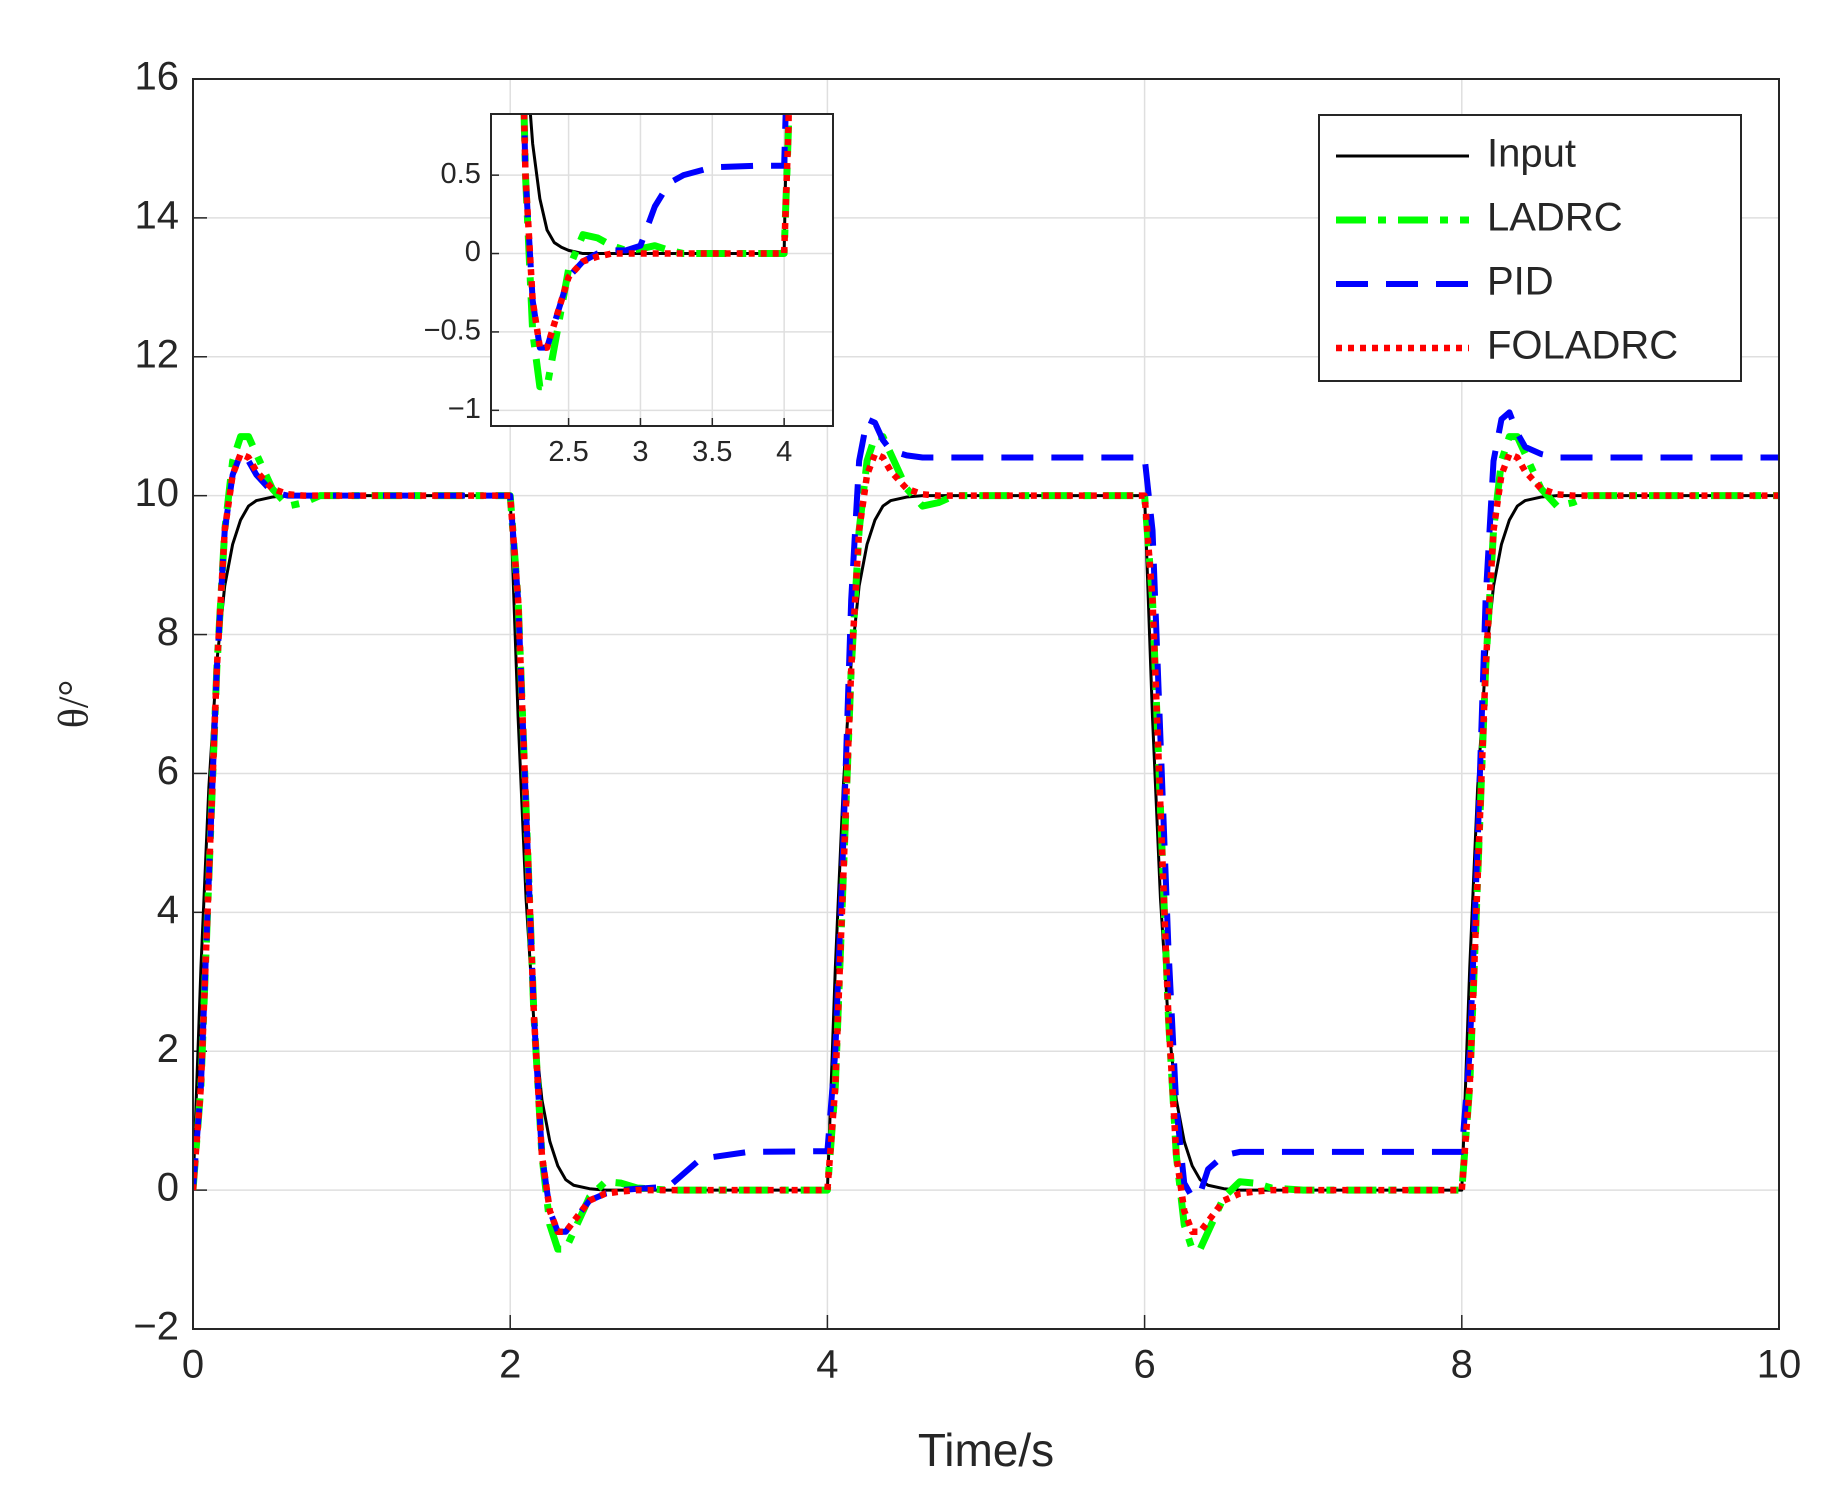  What do you see at coordinates (640, 452) in the screenshot?
I see `x-tick-label: 3` at bounding box center [640, 452].